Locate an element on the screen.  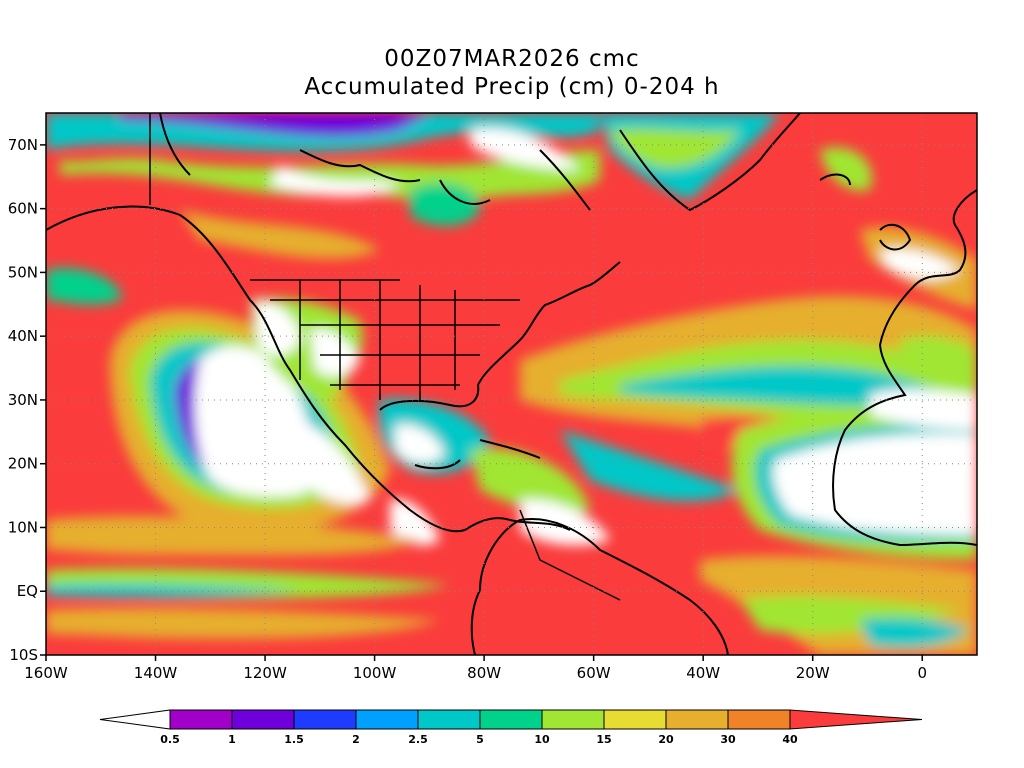
lat-tick-label: EQ is located at coordinates (27, 591).